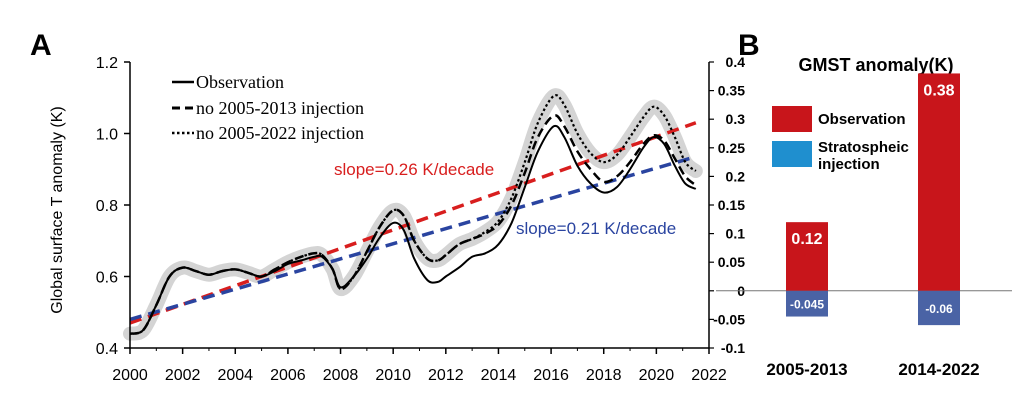 Image resolution: width=1024 pixels, height=408 pixels. Describe the element at coordinates (446, 375) in the screenshot. I see `x-tick-label: 2012` at that location.